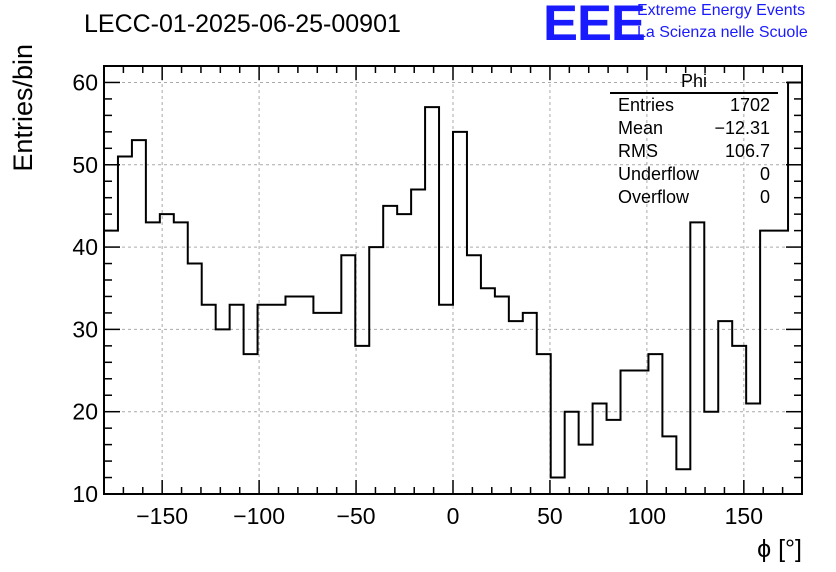 The width and height of the screenshot is (836, 572). Describe the element at coordinates (85, 494) in the screenshot. I see `y-tick-label: 10` at that location.